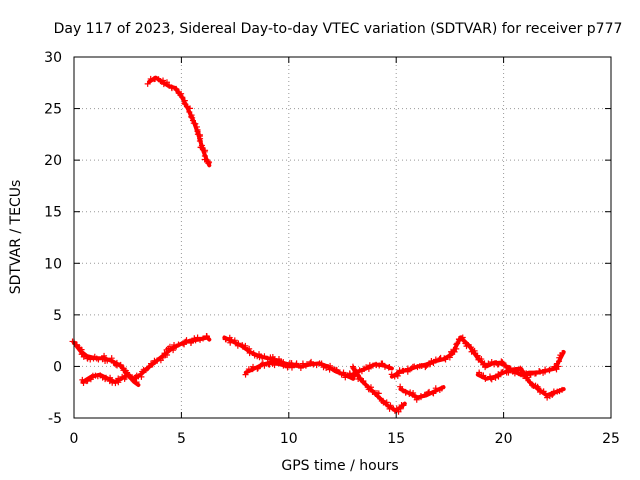  I want to click on x-tick-label: 25, so click(611, 439).